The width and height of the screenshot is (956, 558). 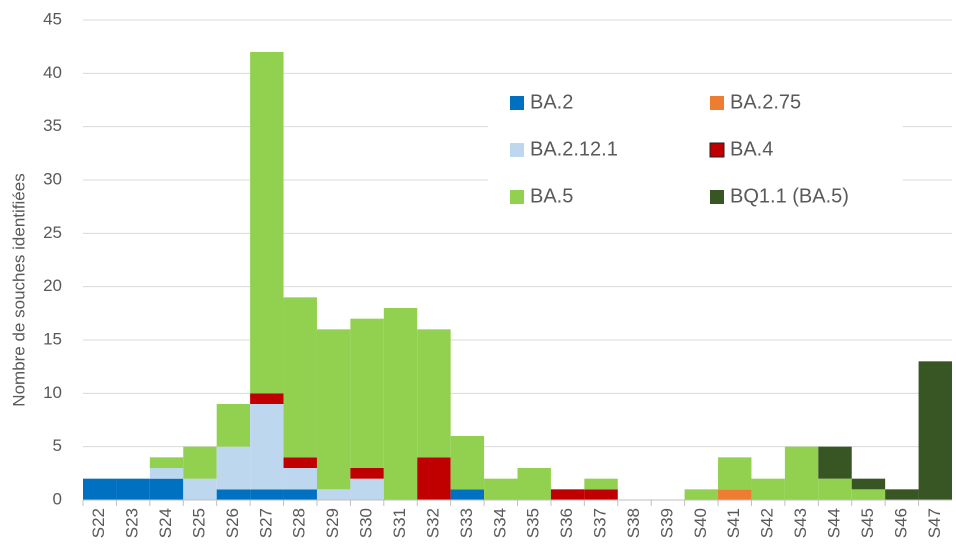 What do you see at coordinates (52, 18) in the screenshot?
I see `y-tick-label: 45` at bounding box center [52, 18].